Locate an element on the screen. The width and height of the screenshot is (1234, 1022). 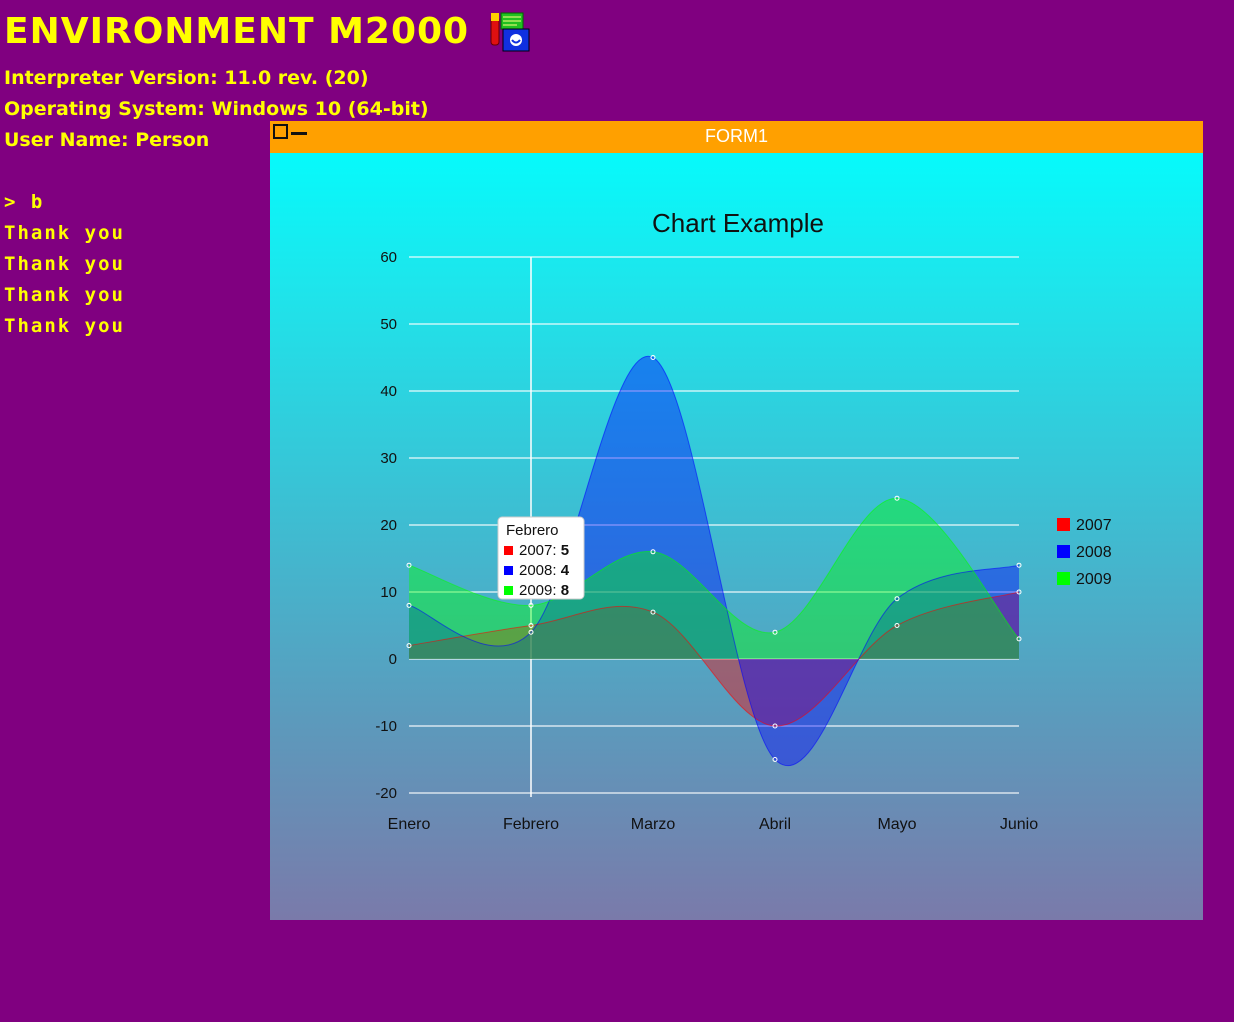
y-tick-label: -10 is located at coordinates (386, 726).